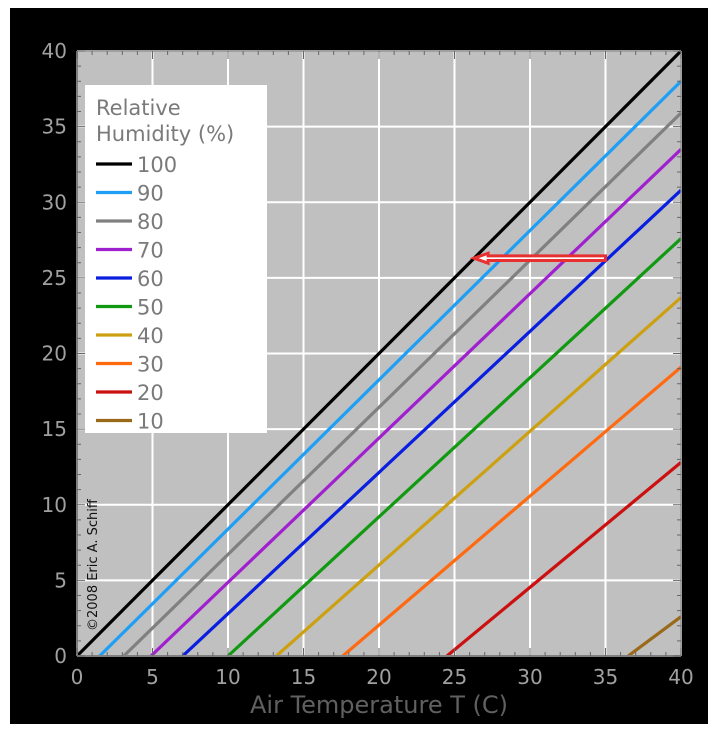 The width and height of the screenshot is (718, 732). Describe the element at coordinates (150, 422) in the screenshot. I see `legend-label-10: 10` at that location.